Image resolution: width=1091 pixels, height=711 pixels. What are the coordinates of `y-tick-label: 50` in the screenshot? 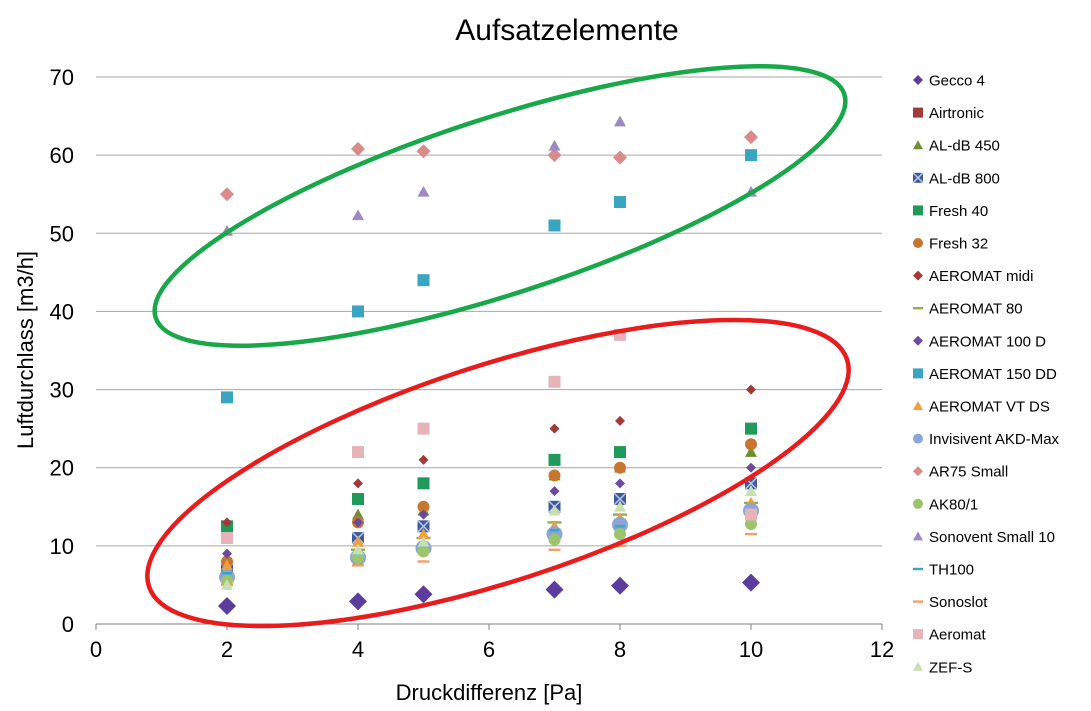 It's located at (62, 233).